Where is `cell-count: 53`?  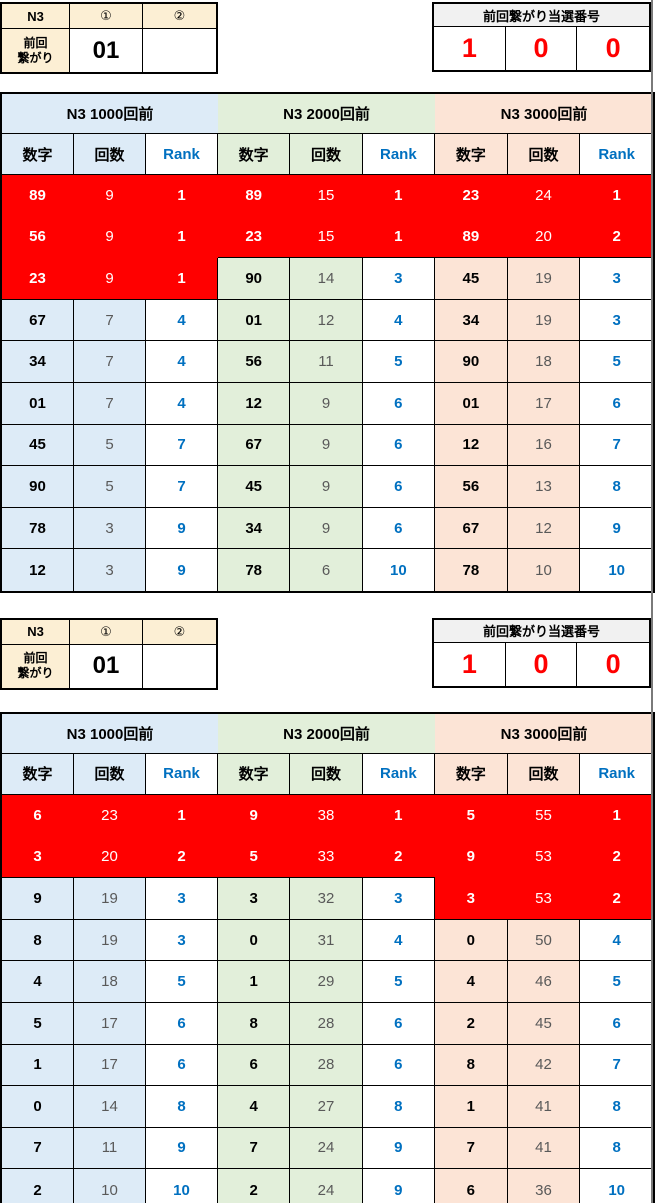
cell-count: 53 is located at coordinates (544, 898).